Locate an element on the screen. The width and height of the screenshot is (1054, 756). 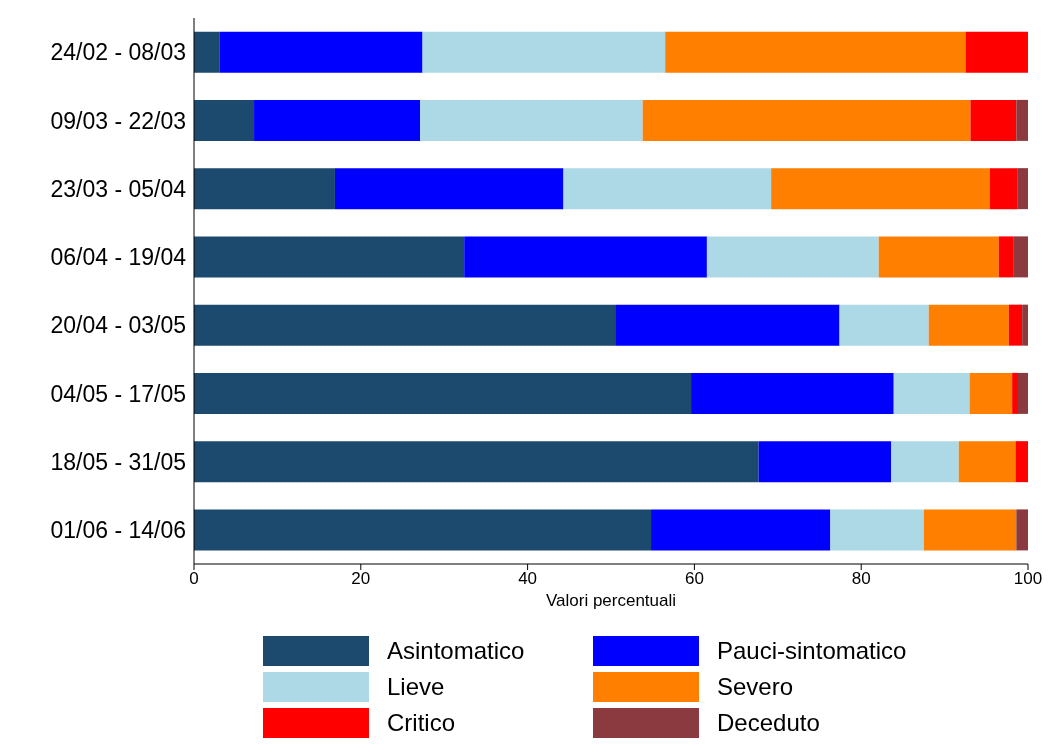
x-tick-label: 80 is located at coordinates (861, 579).